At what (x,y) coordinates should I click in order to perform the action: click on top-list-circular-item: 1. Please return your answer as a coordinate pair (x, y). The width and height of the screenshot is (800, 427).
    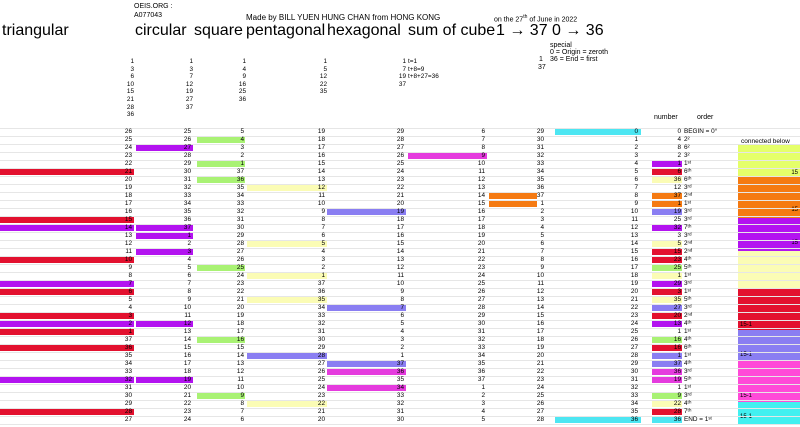
    Looking at the image, I should click on (191, 61).